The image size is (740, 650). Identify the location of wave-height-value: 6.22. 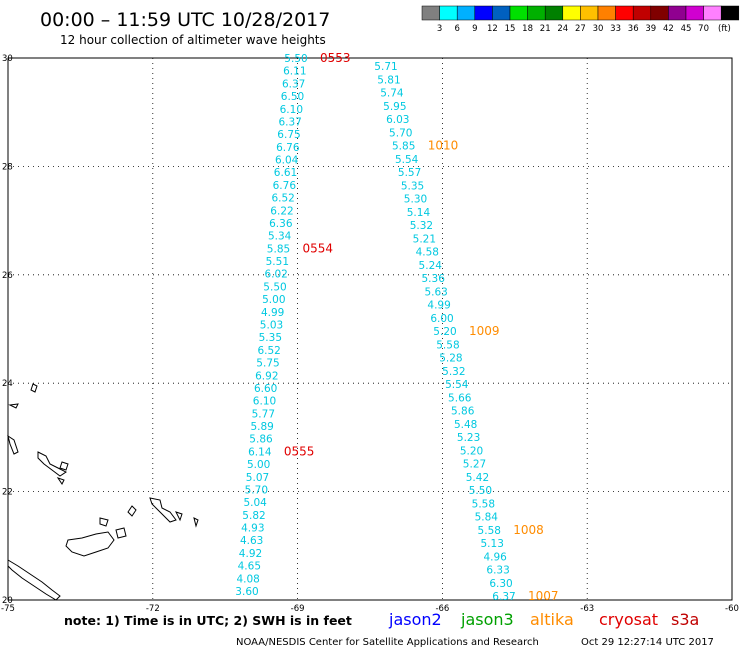
(281, 211).